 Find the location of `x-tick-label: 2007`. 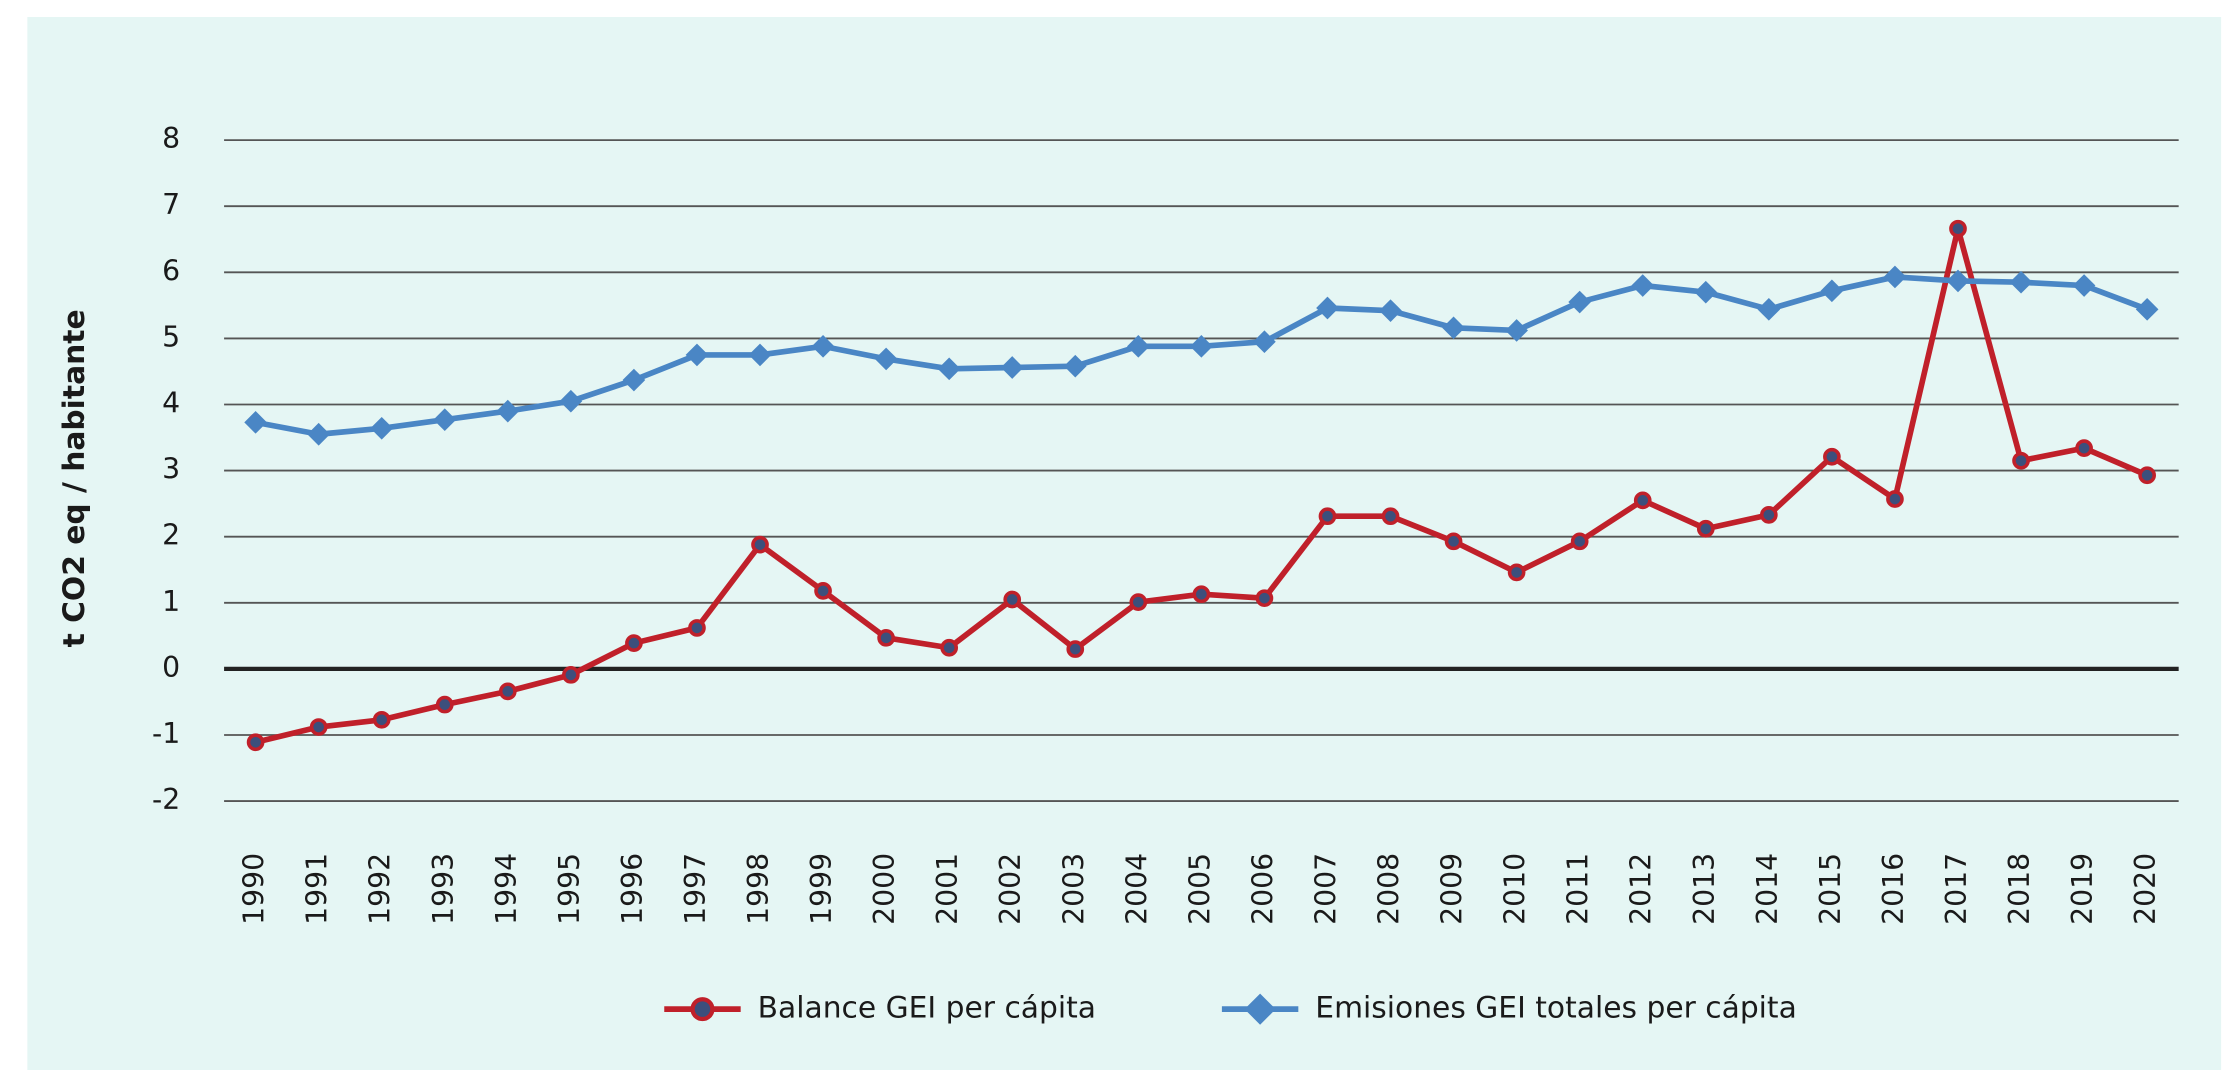

x-tick-label: 2007 is located at coordinates (1325, 889).